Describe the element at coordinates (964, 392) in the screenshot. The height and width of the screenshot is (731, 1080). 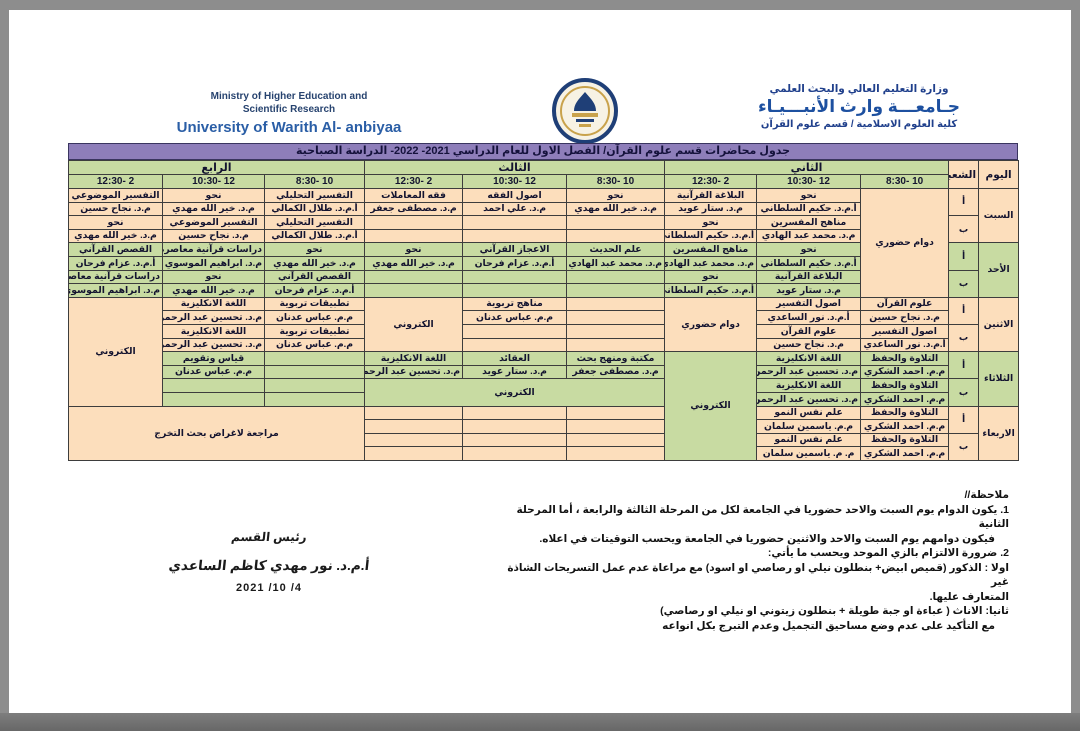
I see `section-cell: ب` at that location.